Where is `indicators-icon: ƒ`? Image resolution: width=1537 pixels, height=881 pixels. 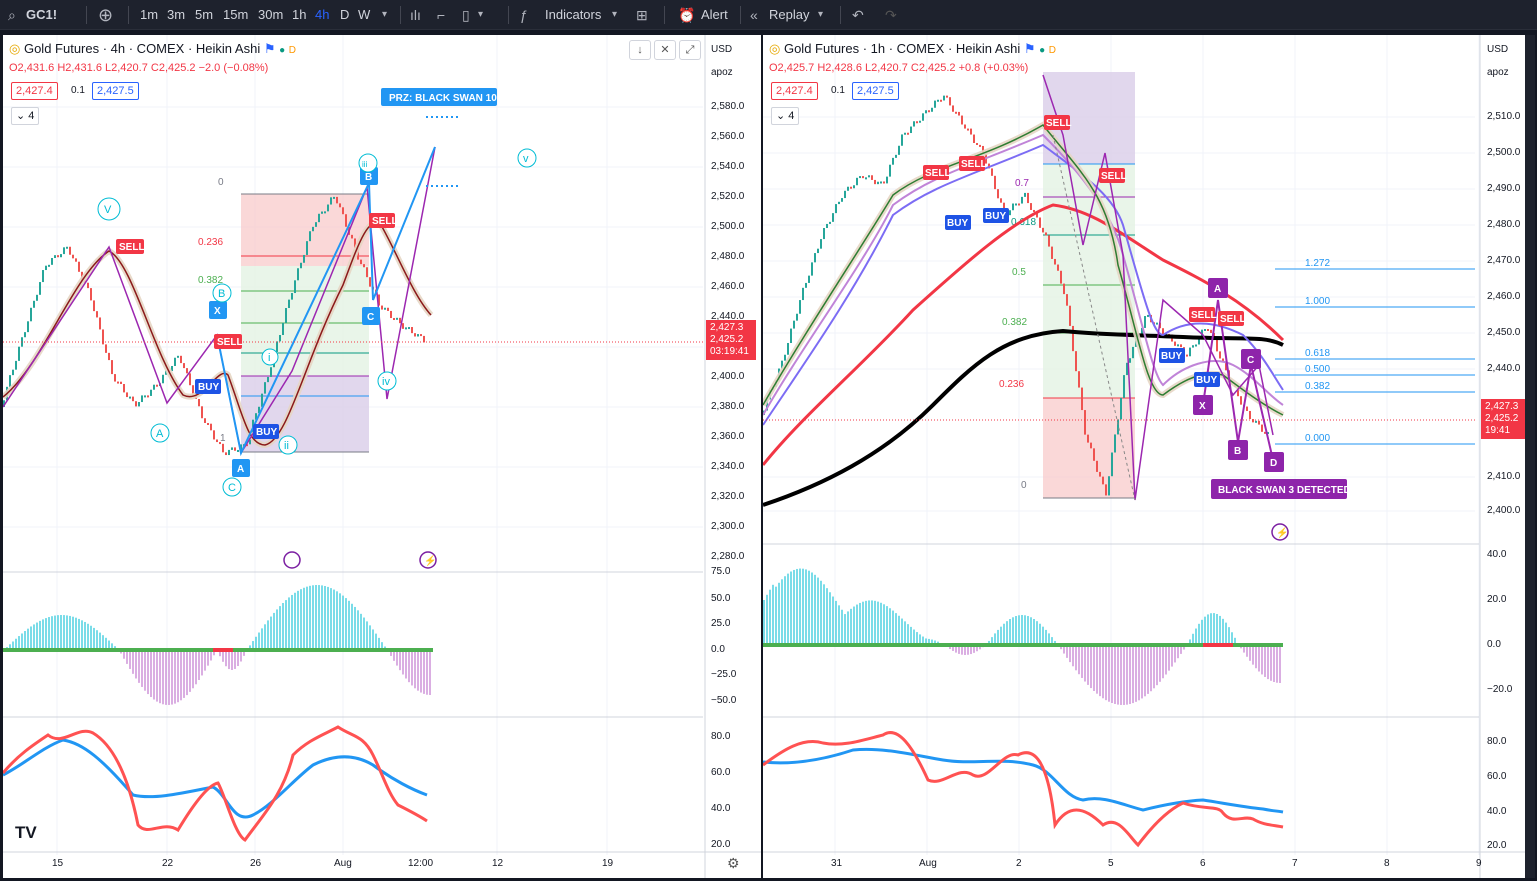
indicators-icon: ƒ is located at coordinates (524, 15).